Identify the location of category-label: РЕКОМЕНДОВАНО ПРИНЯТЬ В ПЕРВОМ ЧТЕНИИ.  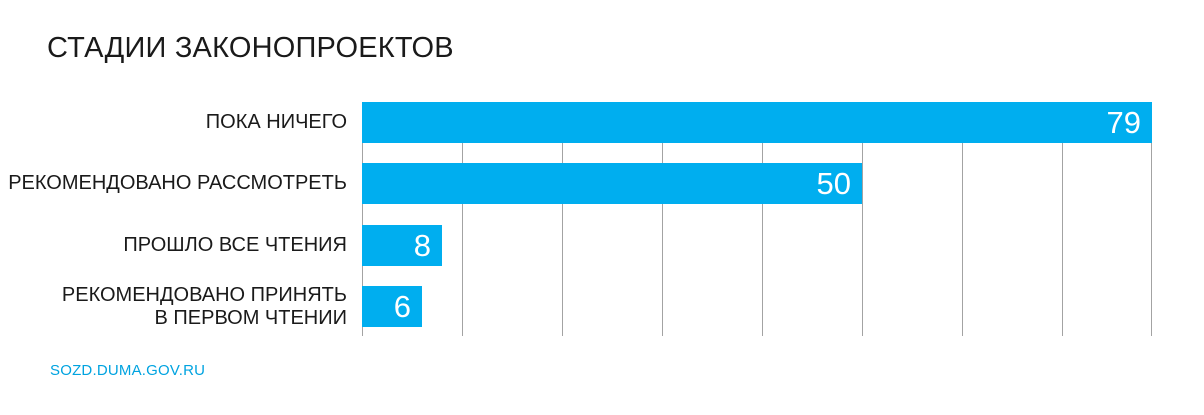
(204, 306).